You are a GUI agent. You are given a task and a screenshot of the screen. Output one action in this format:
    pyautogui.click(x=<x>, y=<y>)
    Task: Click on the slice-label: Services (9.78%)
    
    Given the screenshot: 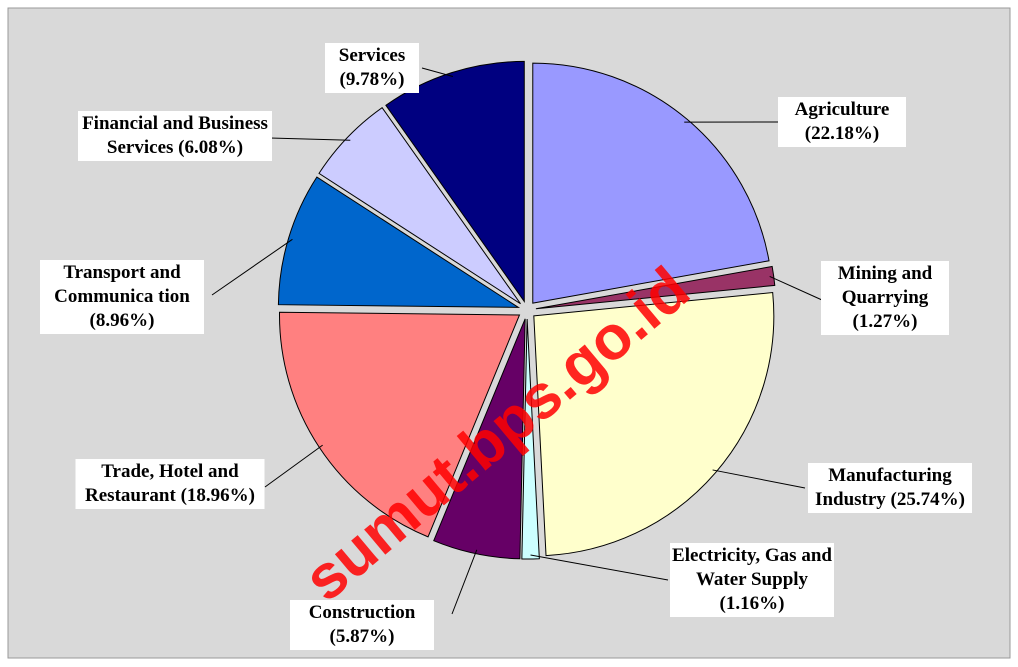 What is the action you would take?
    pyautogui.click(x=372, y=68)
    